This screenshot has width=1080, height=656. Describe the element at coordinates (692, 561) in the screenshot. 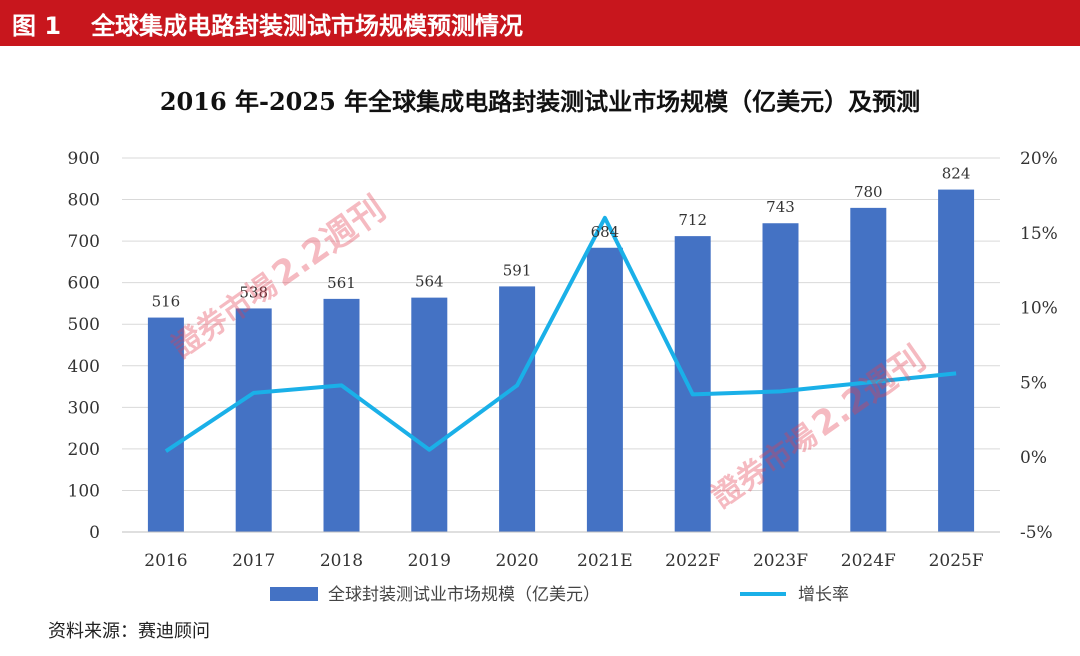

I see `x-tick-label: 2022F` at that location.